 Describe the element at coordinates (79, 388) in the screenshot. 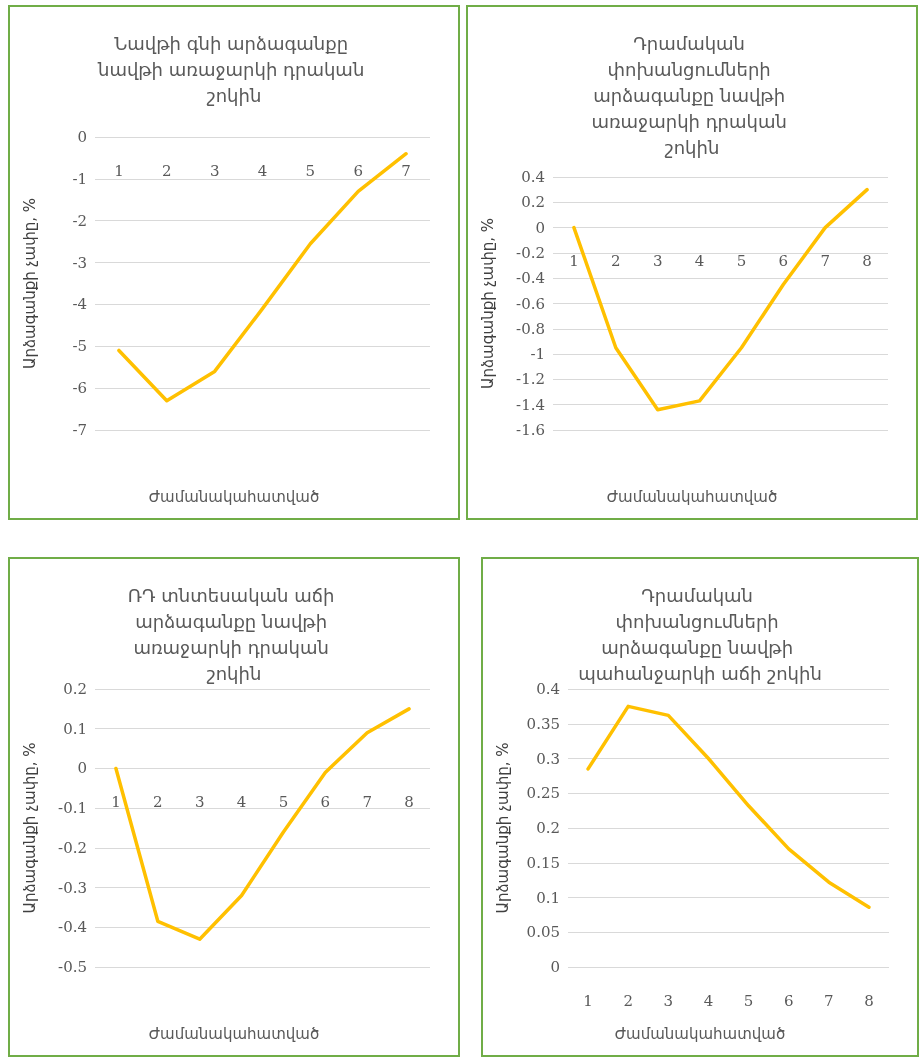

I see `y-tick-label: -6` at that location.